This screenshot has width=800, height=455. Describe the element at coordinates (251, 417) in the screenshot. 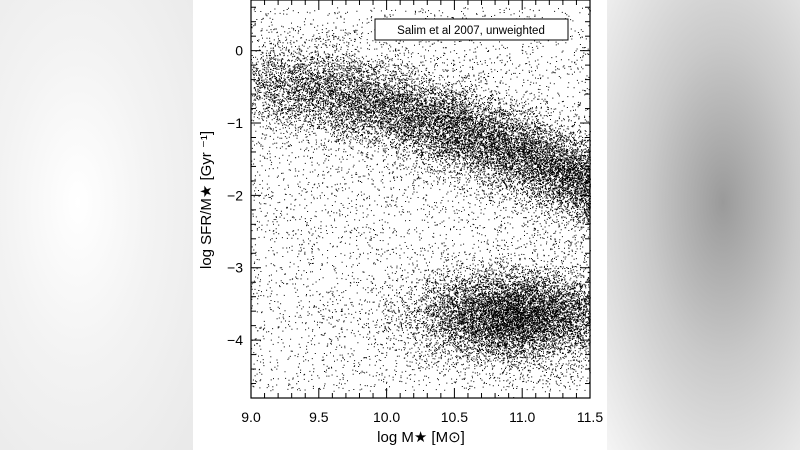

I see `x-tick-label: 9.0` at that location.